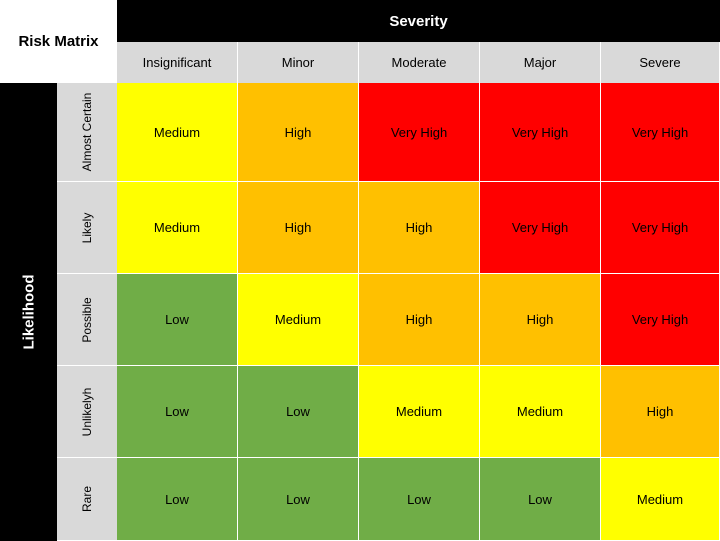  Describe the element at coordinates (418, 21) in the screenshot. I see `severity-axis-header: Severity` at that location.